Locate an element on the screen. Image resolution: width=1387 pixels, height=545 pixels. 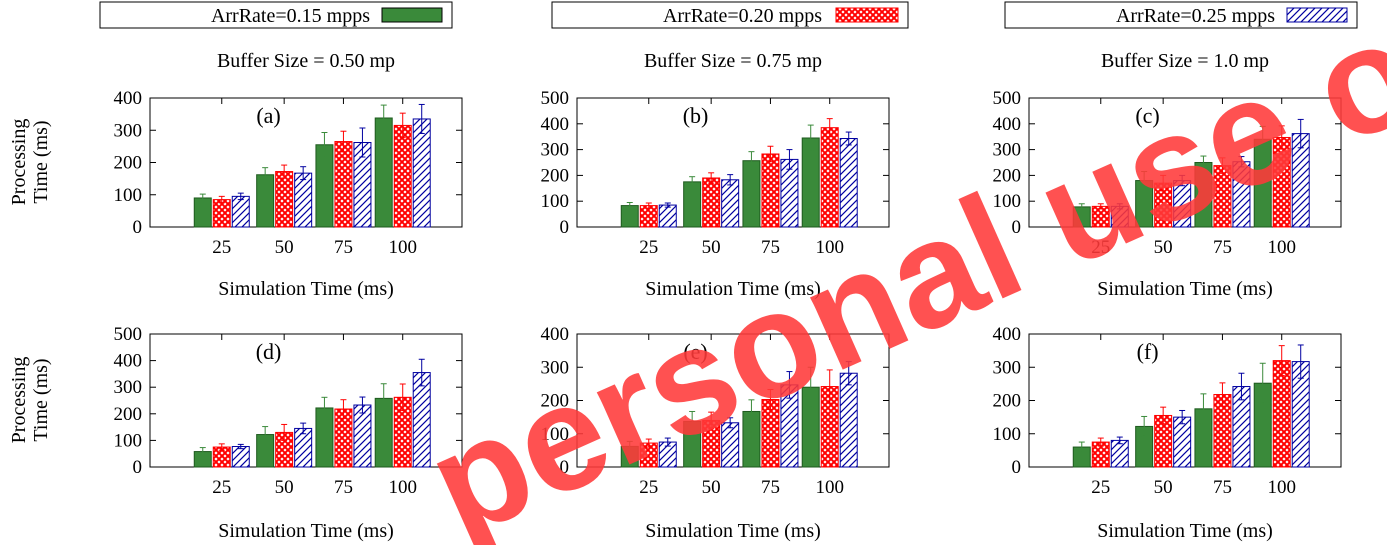
legend-1: ArrRate=0.20 mpps is located at coordinates (730, 15).